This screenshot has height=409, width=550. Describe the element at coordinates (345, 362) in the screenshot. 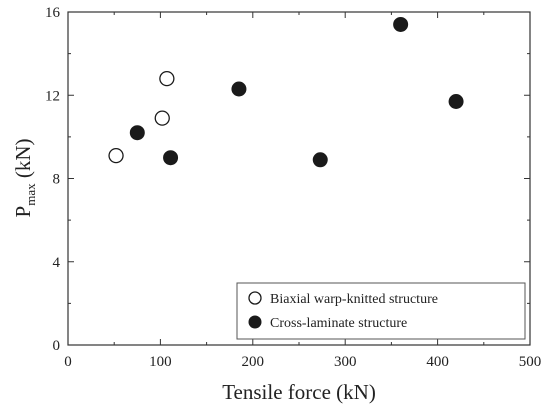

I see `x-tick-label: 300` at that location.